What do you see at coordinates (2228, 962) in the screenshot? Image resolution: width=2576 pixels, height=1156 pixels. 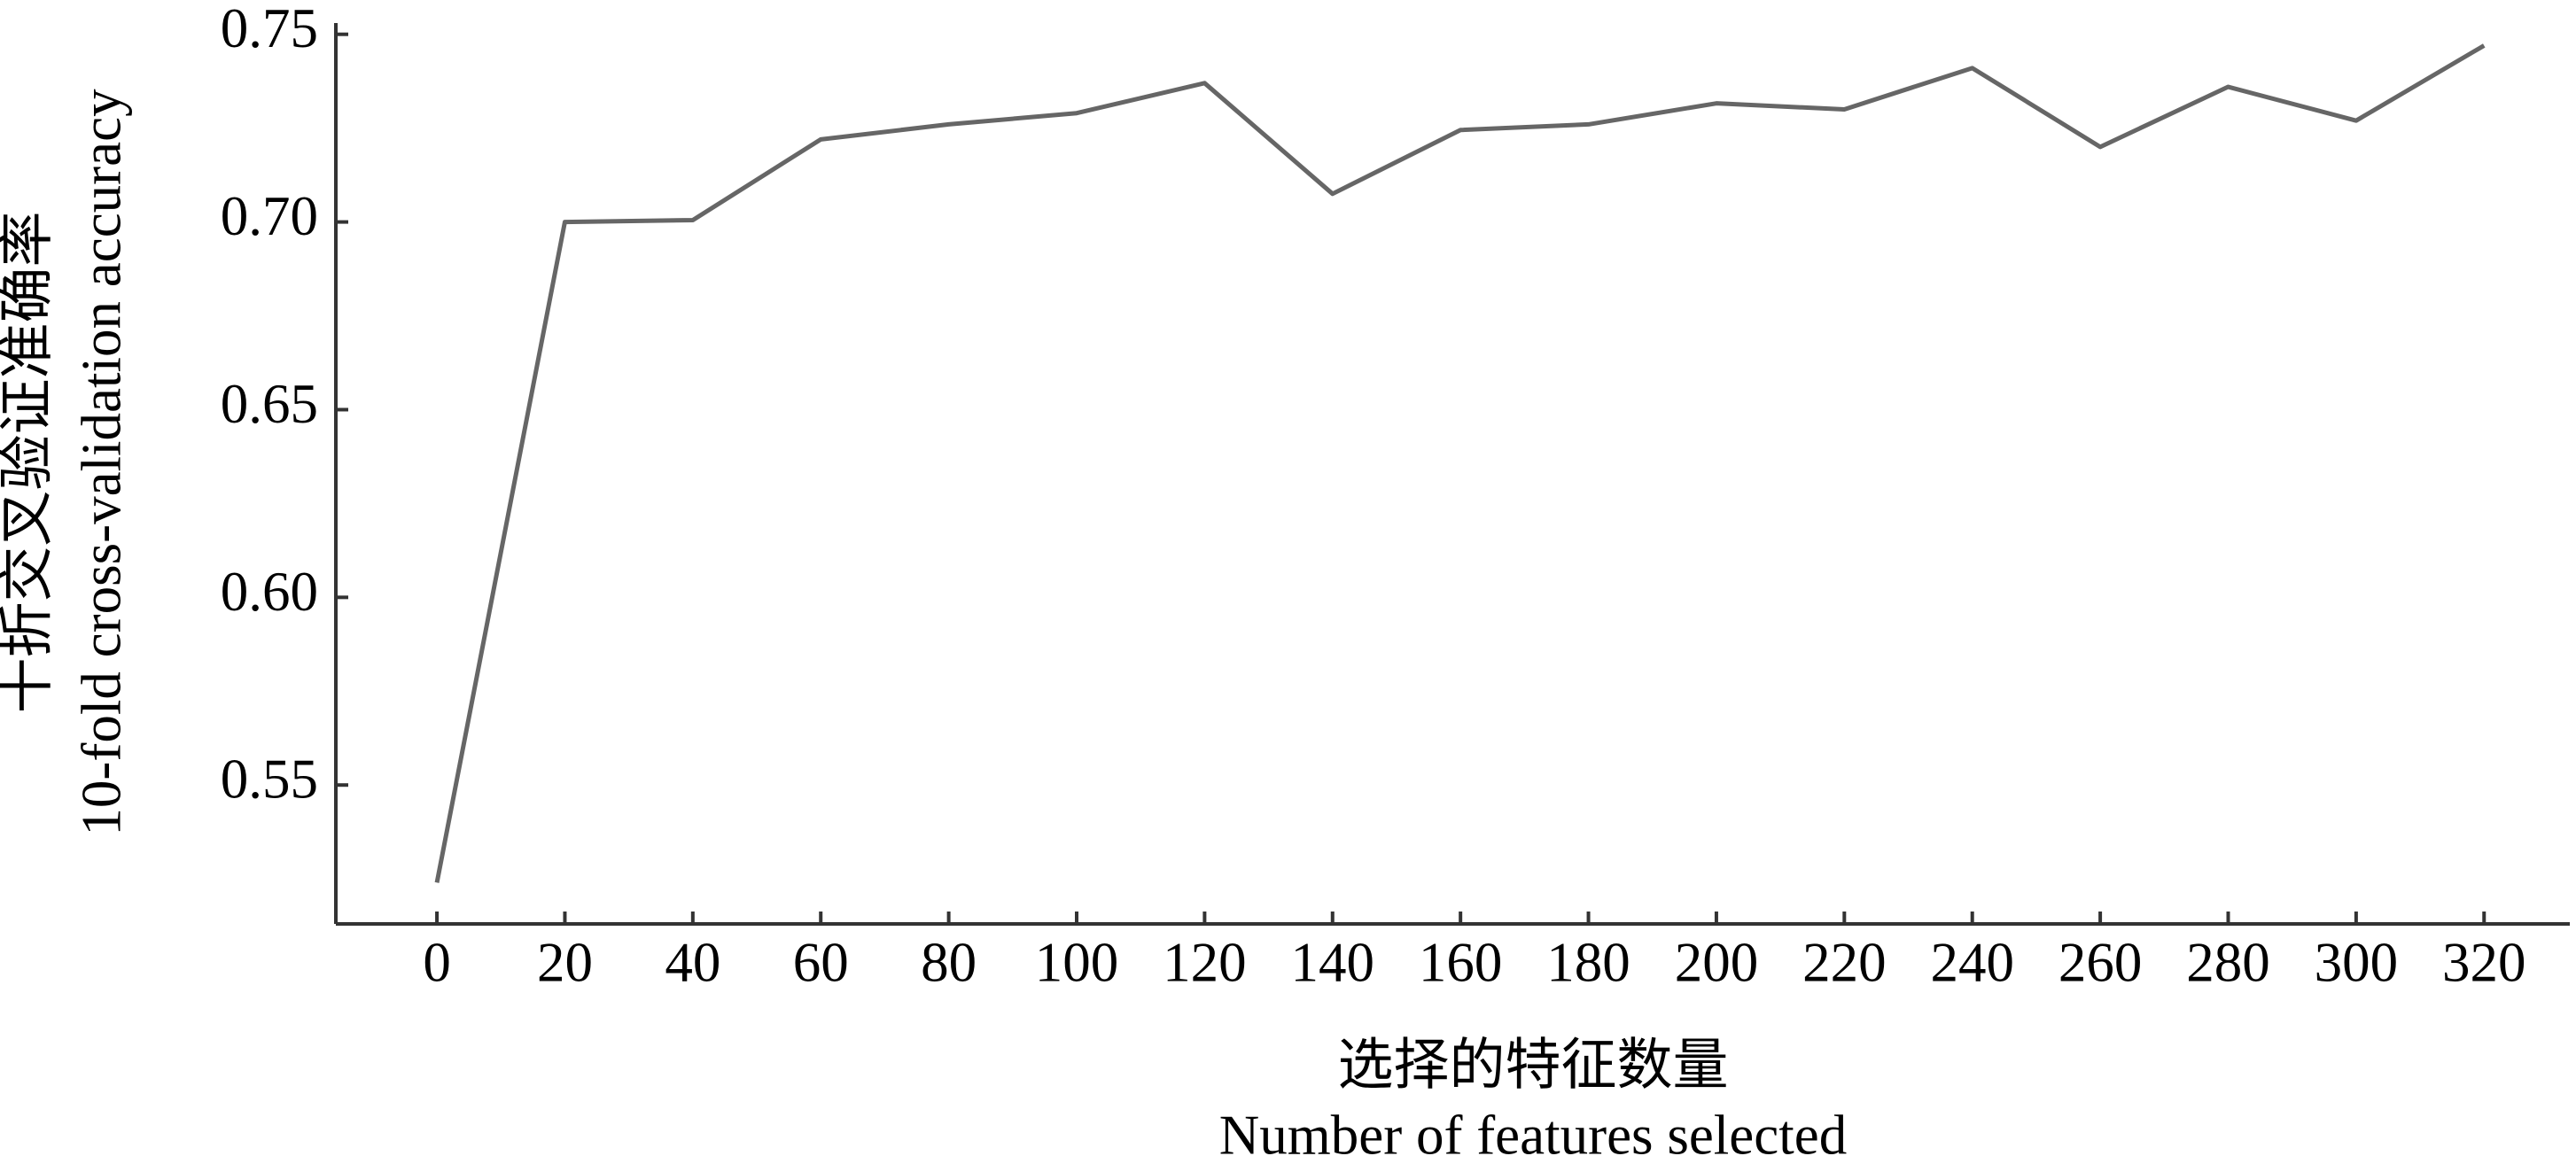 I see `x-tick-label: 280` at bounding box center [2228, 962].